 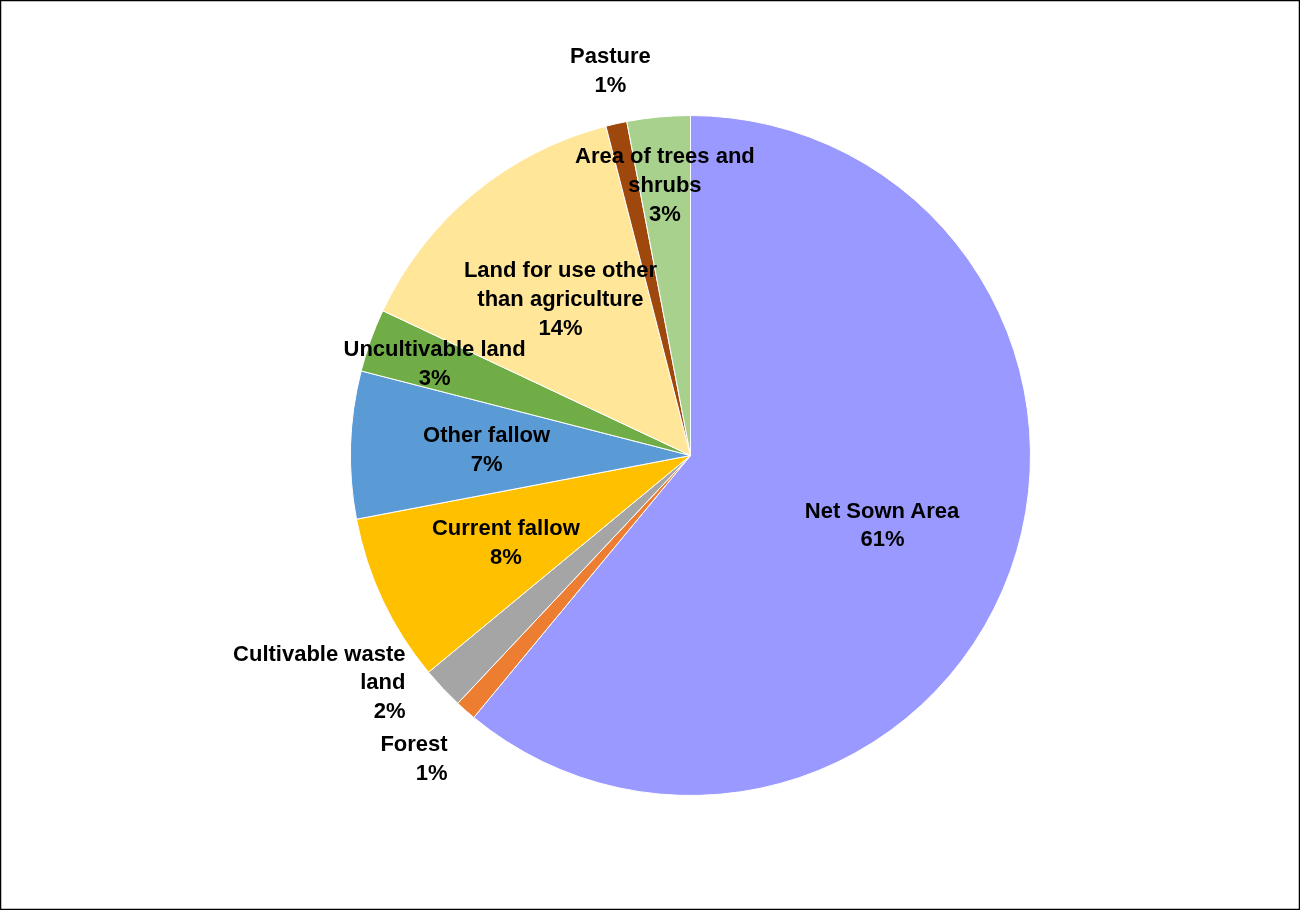 I want to click on slice-label: Other fallow, so click(x=487, y=435).